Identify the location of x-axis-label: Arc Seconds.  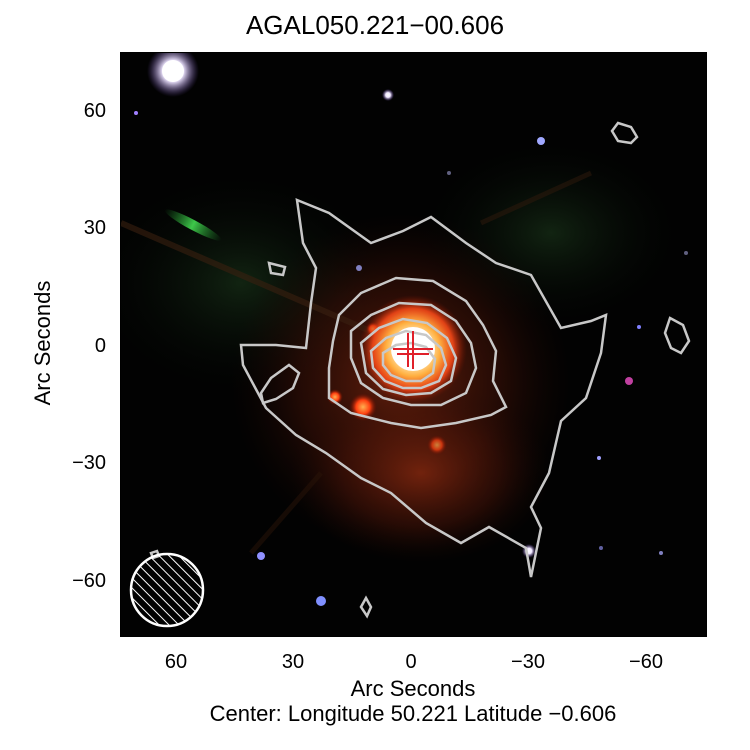
(413, 688).